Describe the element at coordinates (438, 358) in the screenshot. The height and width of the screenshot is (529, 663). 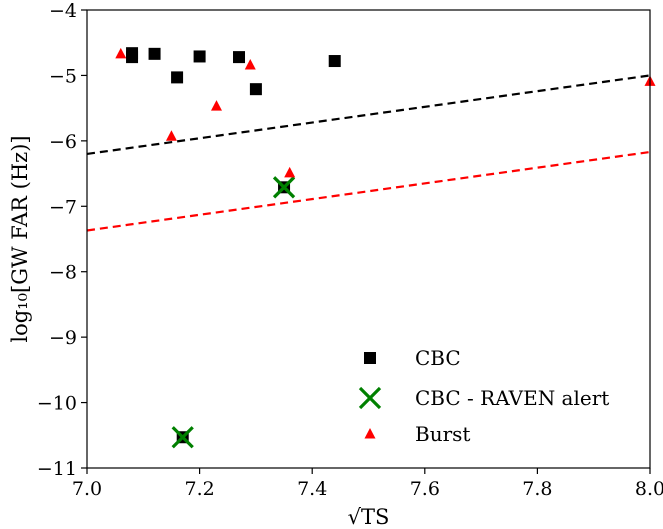
I see `legend-label: CBC` at that location.